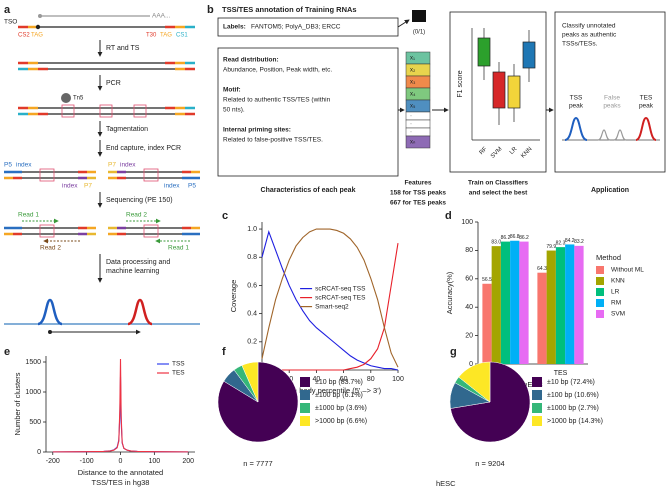  I want to click on label: RF, so click(484, 151).